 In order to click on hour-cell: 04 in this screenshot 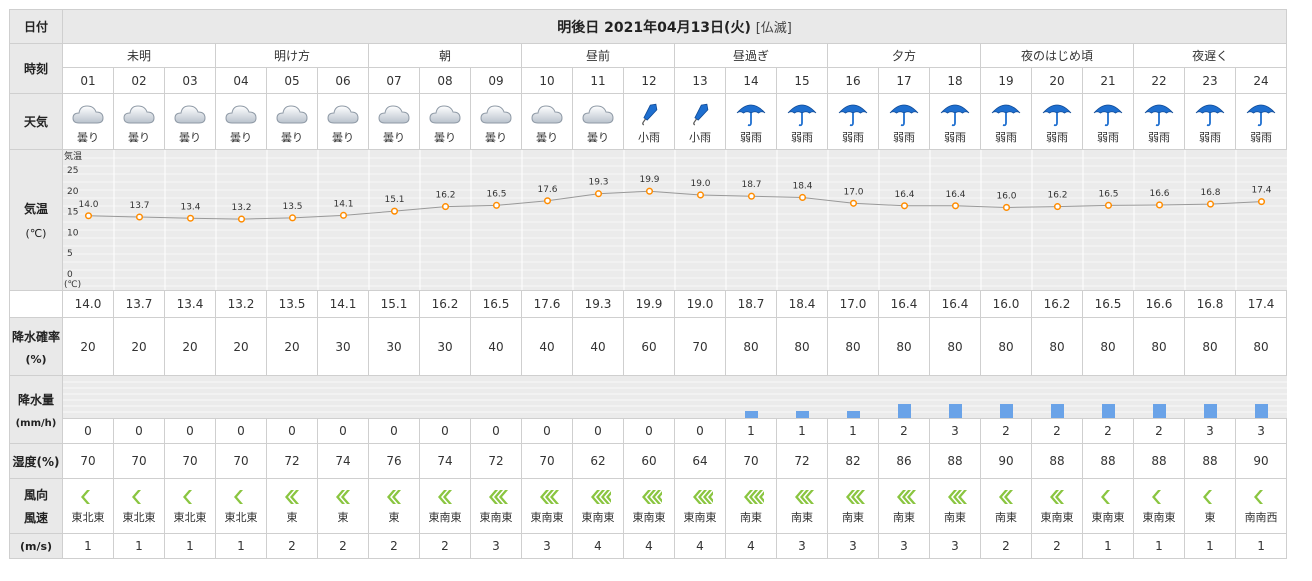, I will do `click(241, 80)`.